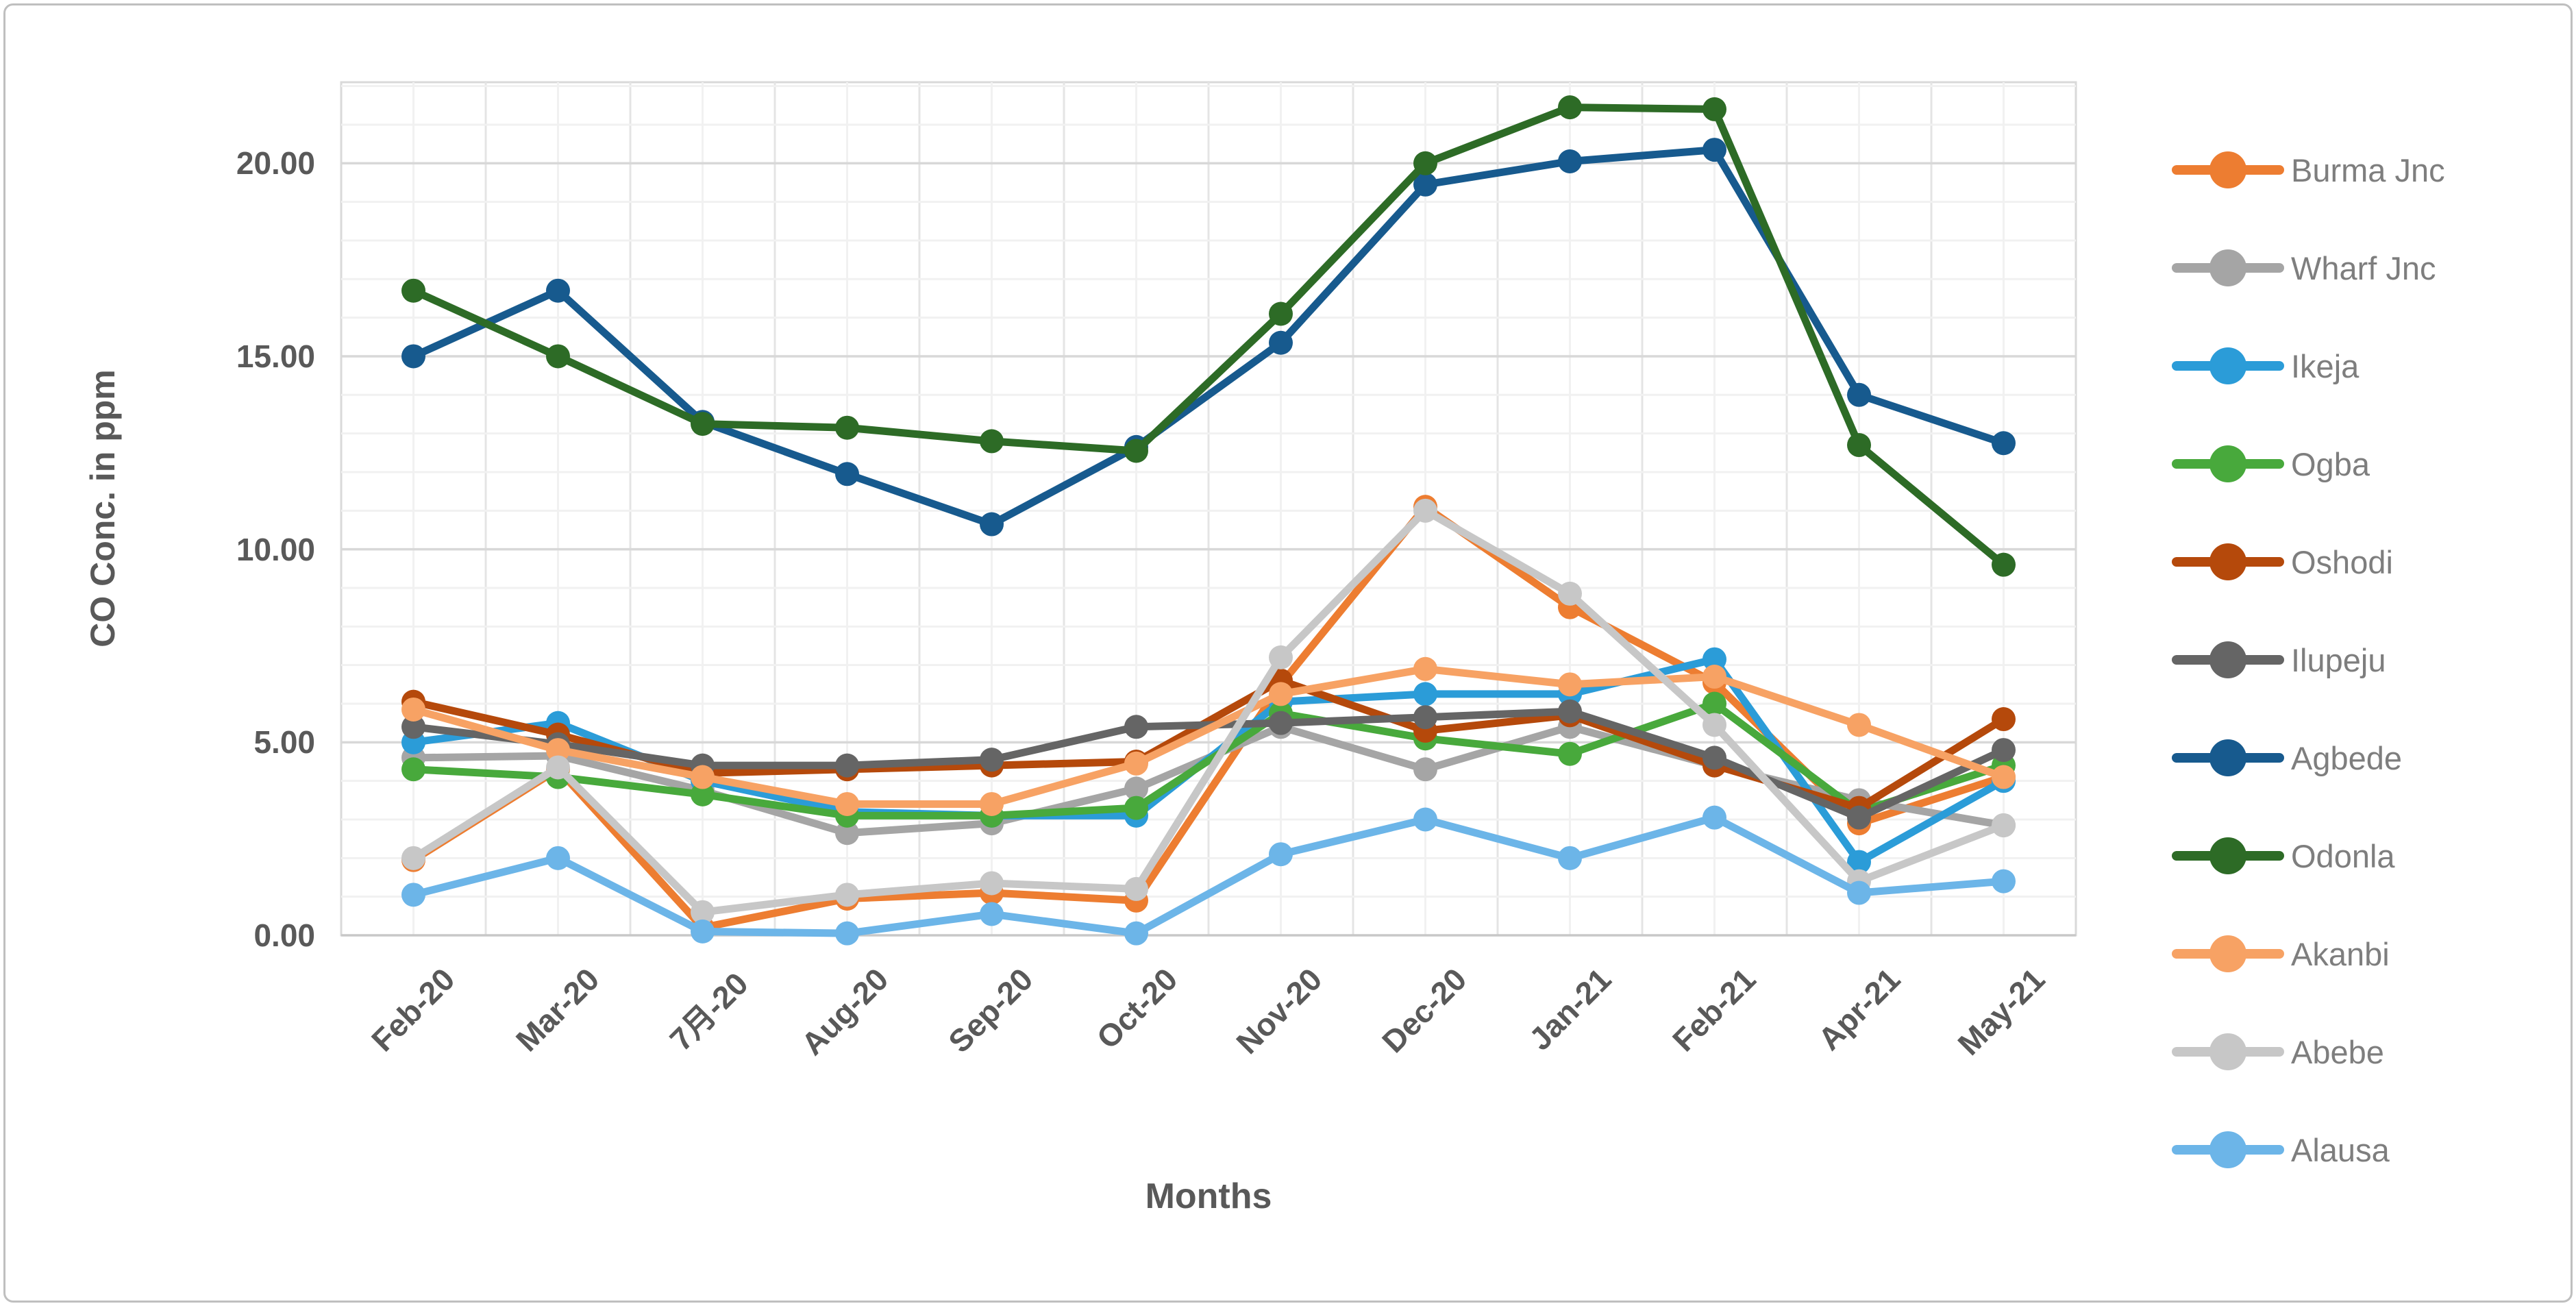 The height and width of the screenshot is (1306, 2576). Describe the element at coordinates (2340, 1149) in the screenshot. I see `legend-label: Alausa` at that location.